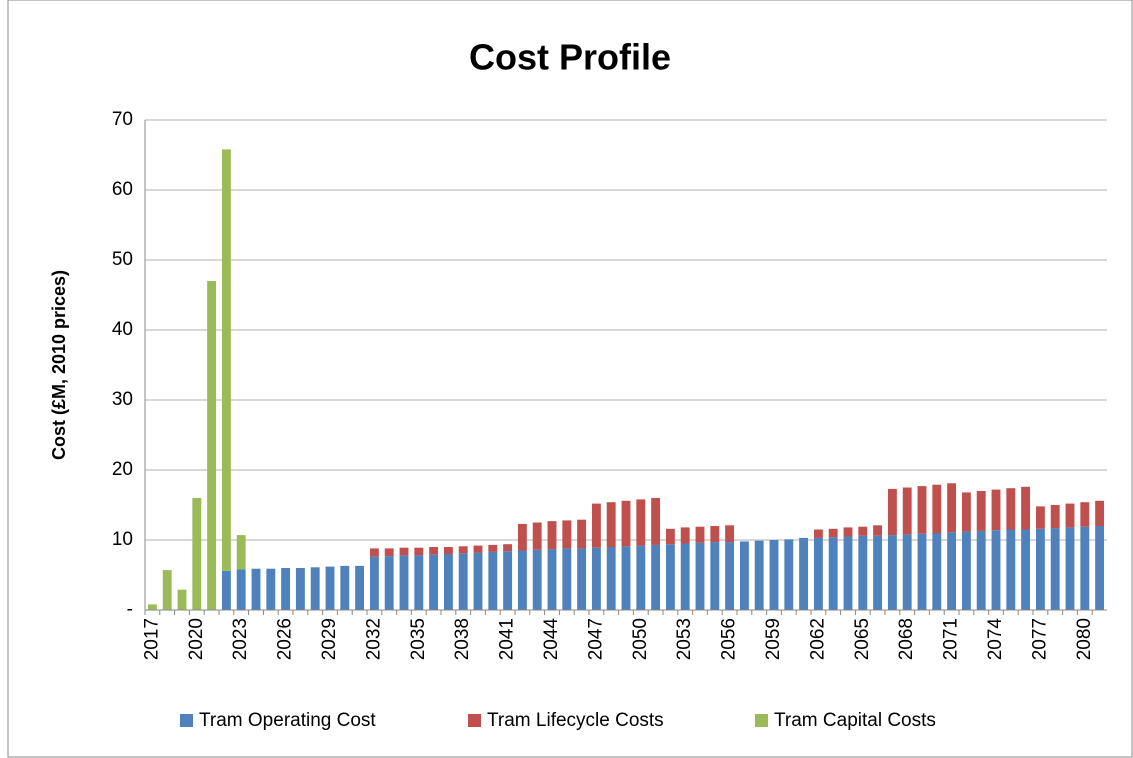 The image size is (1133, 758). What do you see at coordinates (196, 639) in the screenshot?
I see `x-tick-label: 2020` at bounding box center [196, 639].